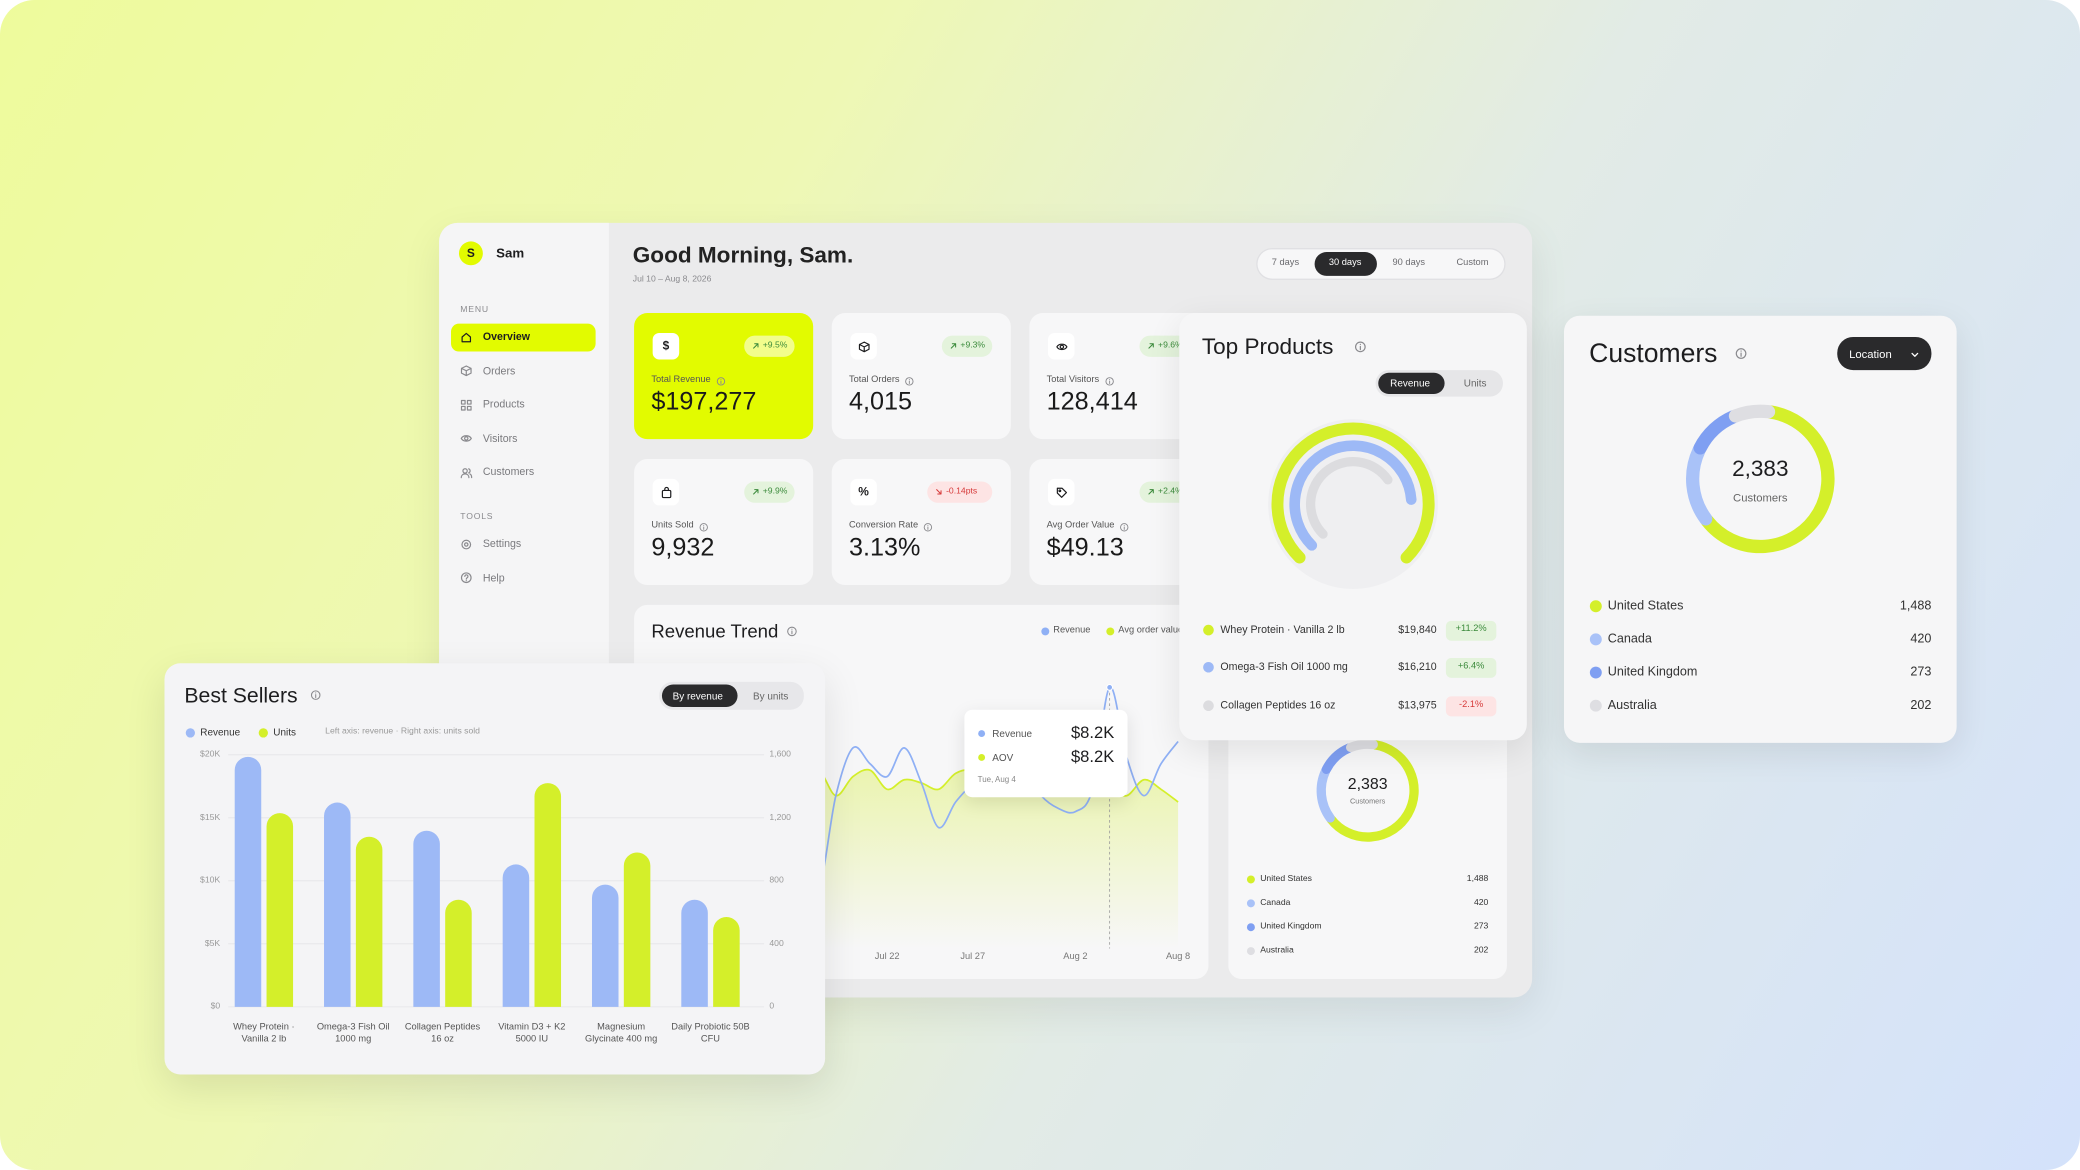 The image size is (2080, 1170). What do you see at coordinates (474, 310) in the screenshot?
I see `menu-label: MENU` at bounding box center [474, 310].